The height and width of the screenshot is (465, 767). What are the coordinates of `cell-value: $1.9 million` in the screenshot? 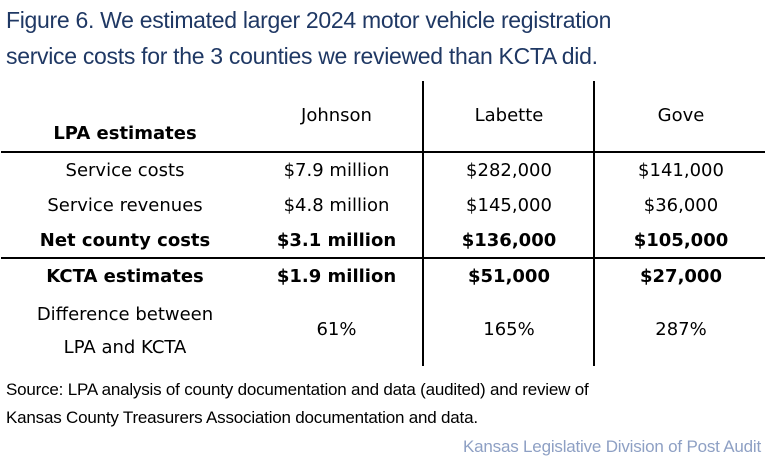 It's located at (336, 276).